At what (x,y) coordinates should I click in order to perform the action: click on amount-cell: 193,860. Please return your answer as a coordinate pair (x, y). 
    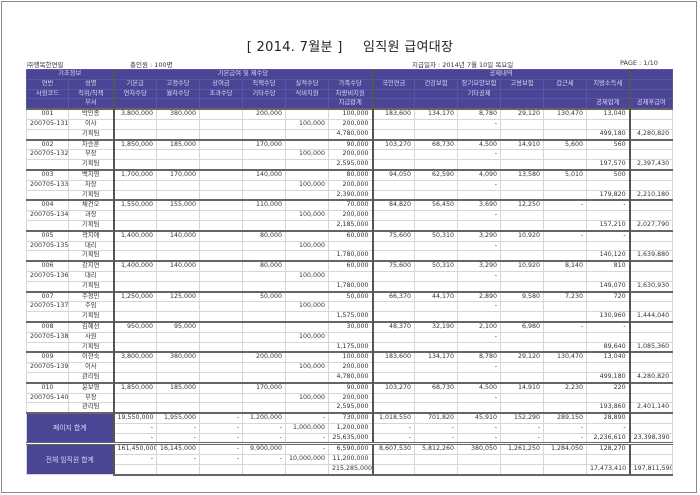
    Looking at the image, I should click on (608, 408).